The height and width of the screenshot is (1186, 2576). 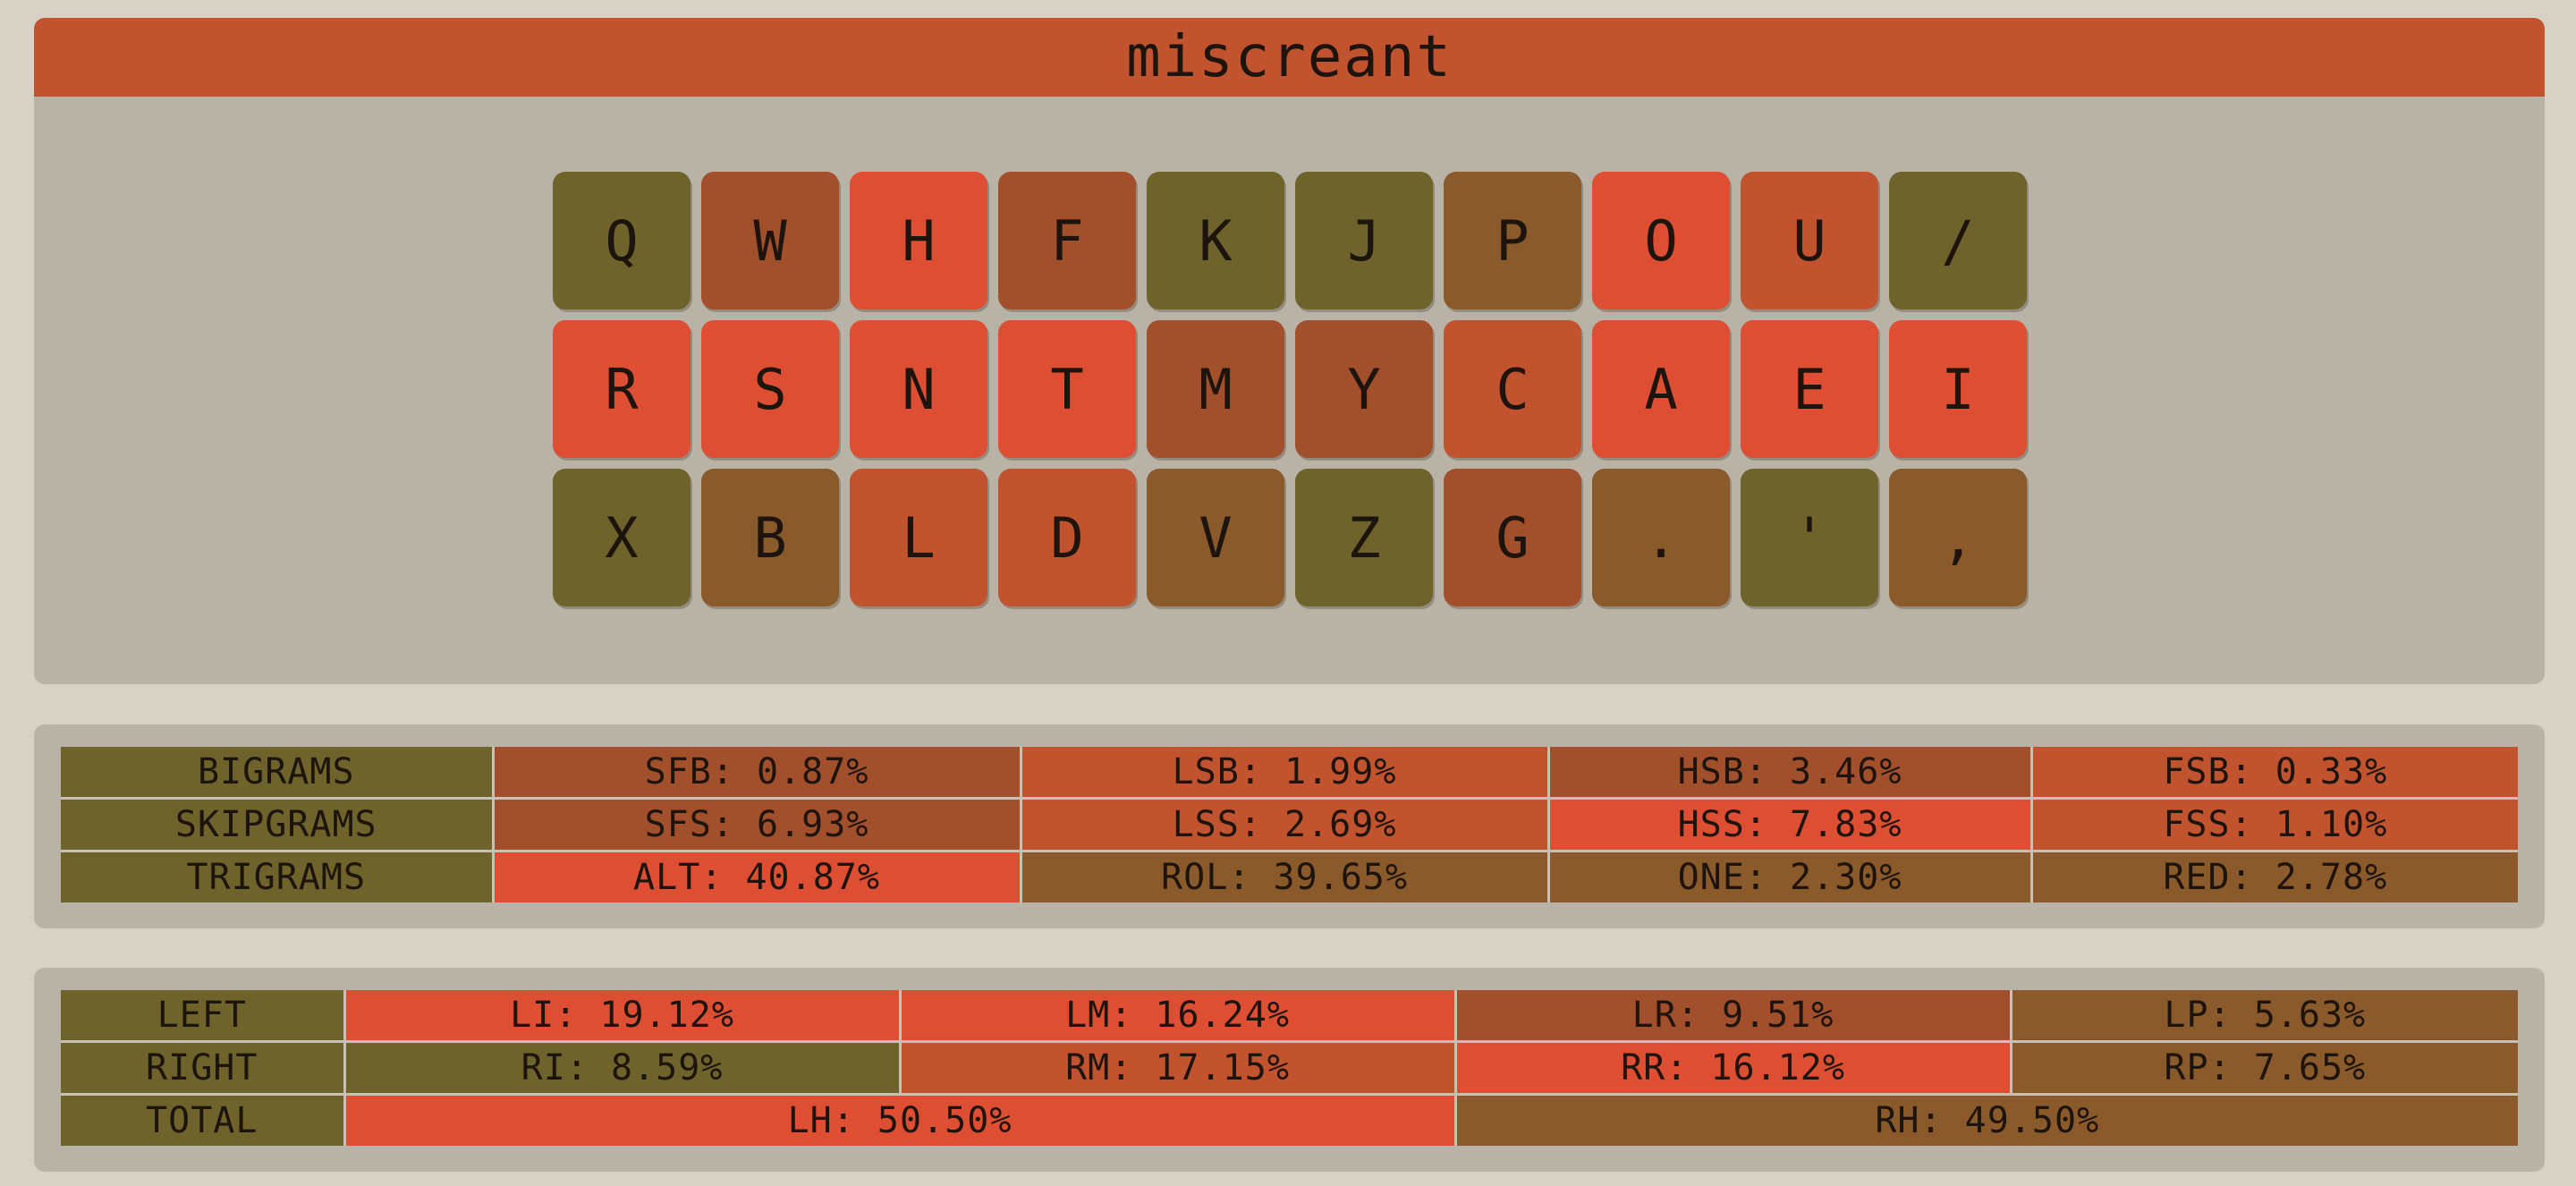 What do you see at coordinates (1512, 537) in the screenshot?
I see `key: G` at bounding box center [1512, 537].